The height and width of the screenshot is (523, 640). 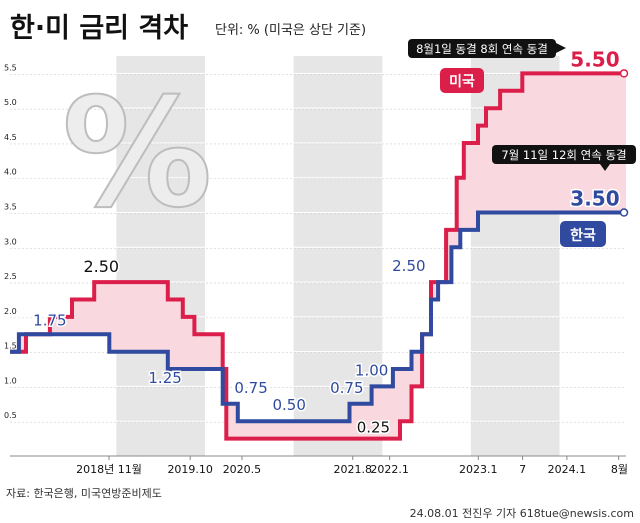 What do you see at coordinates (99, 28) in the screenshot?
I see `page-title: 한·미 금리 격차` at bounding box center [99, 28].